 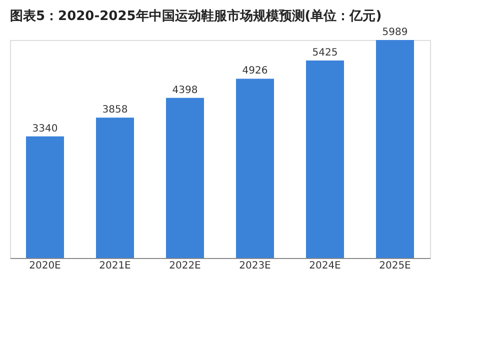 I want to click on data-label: 3858, so click(x=115, y=110).